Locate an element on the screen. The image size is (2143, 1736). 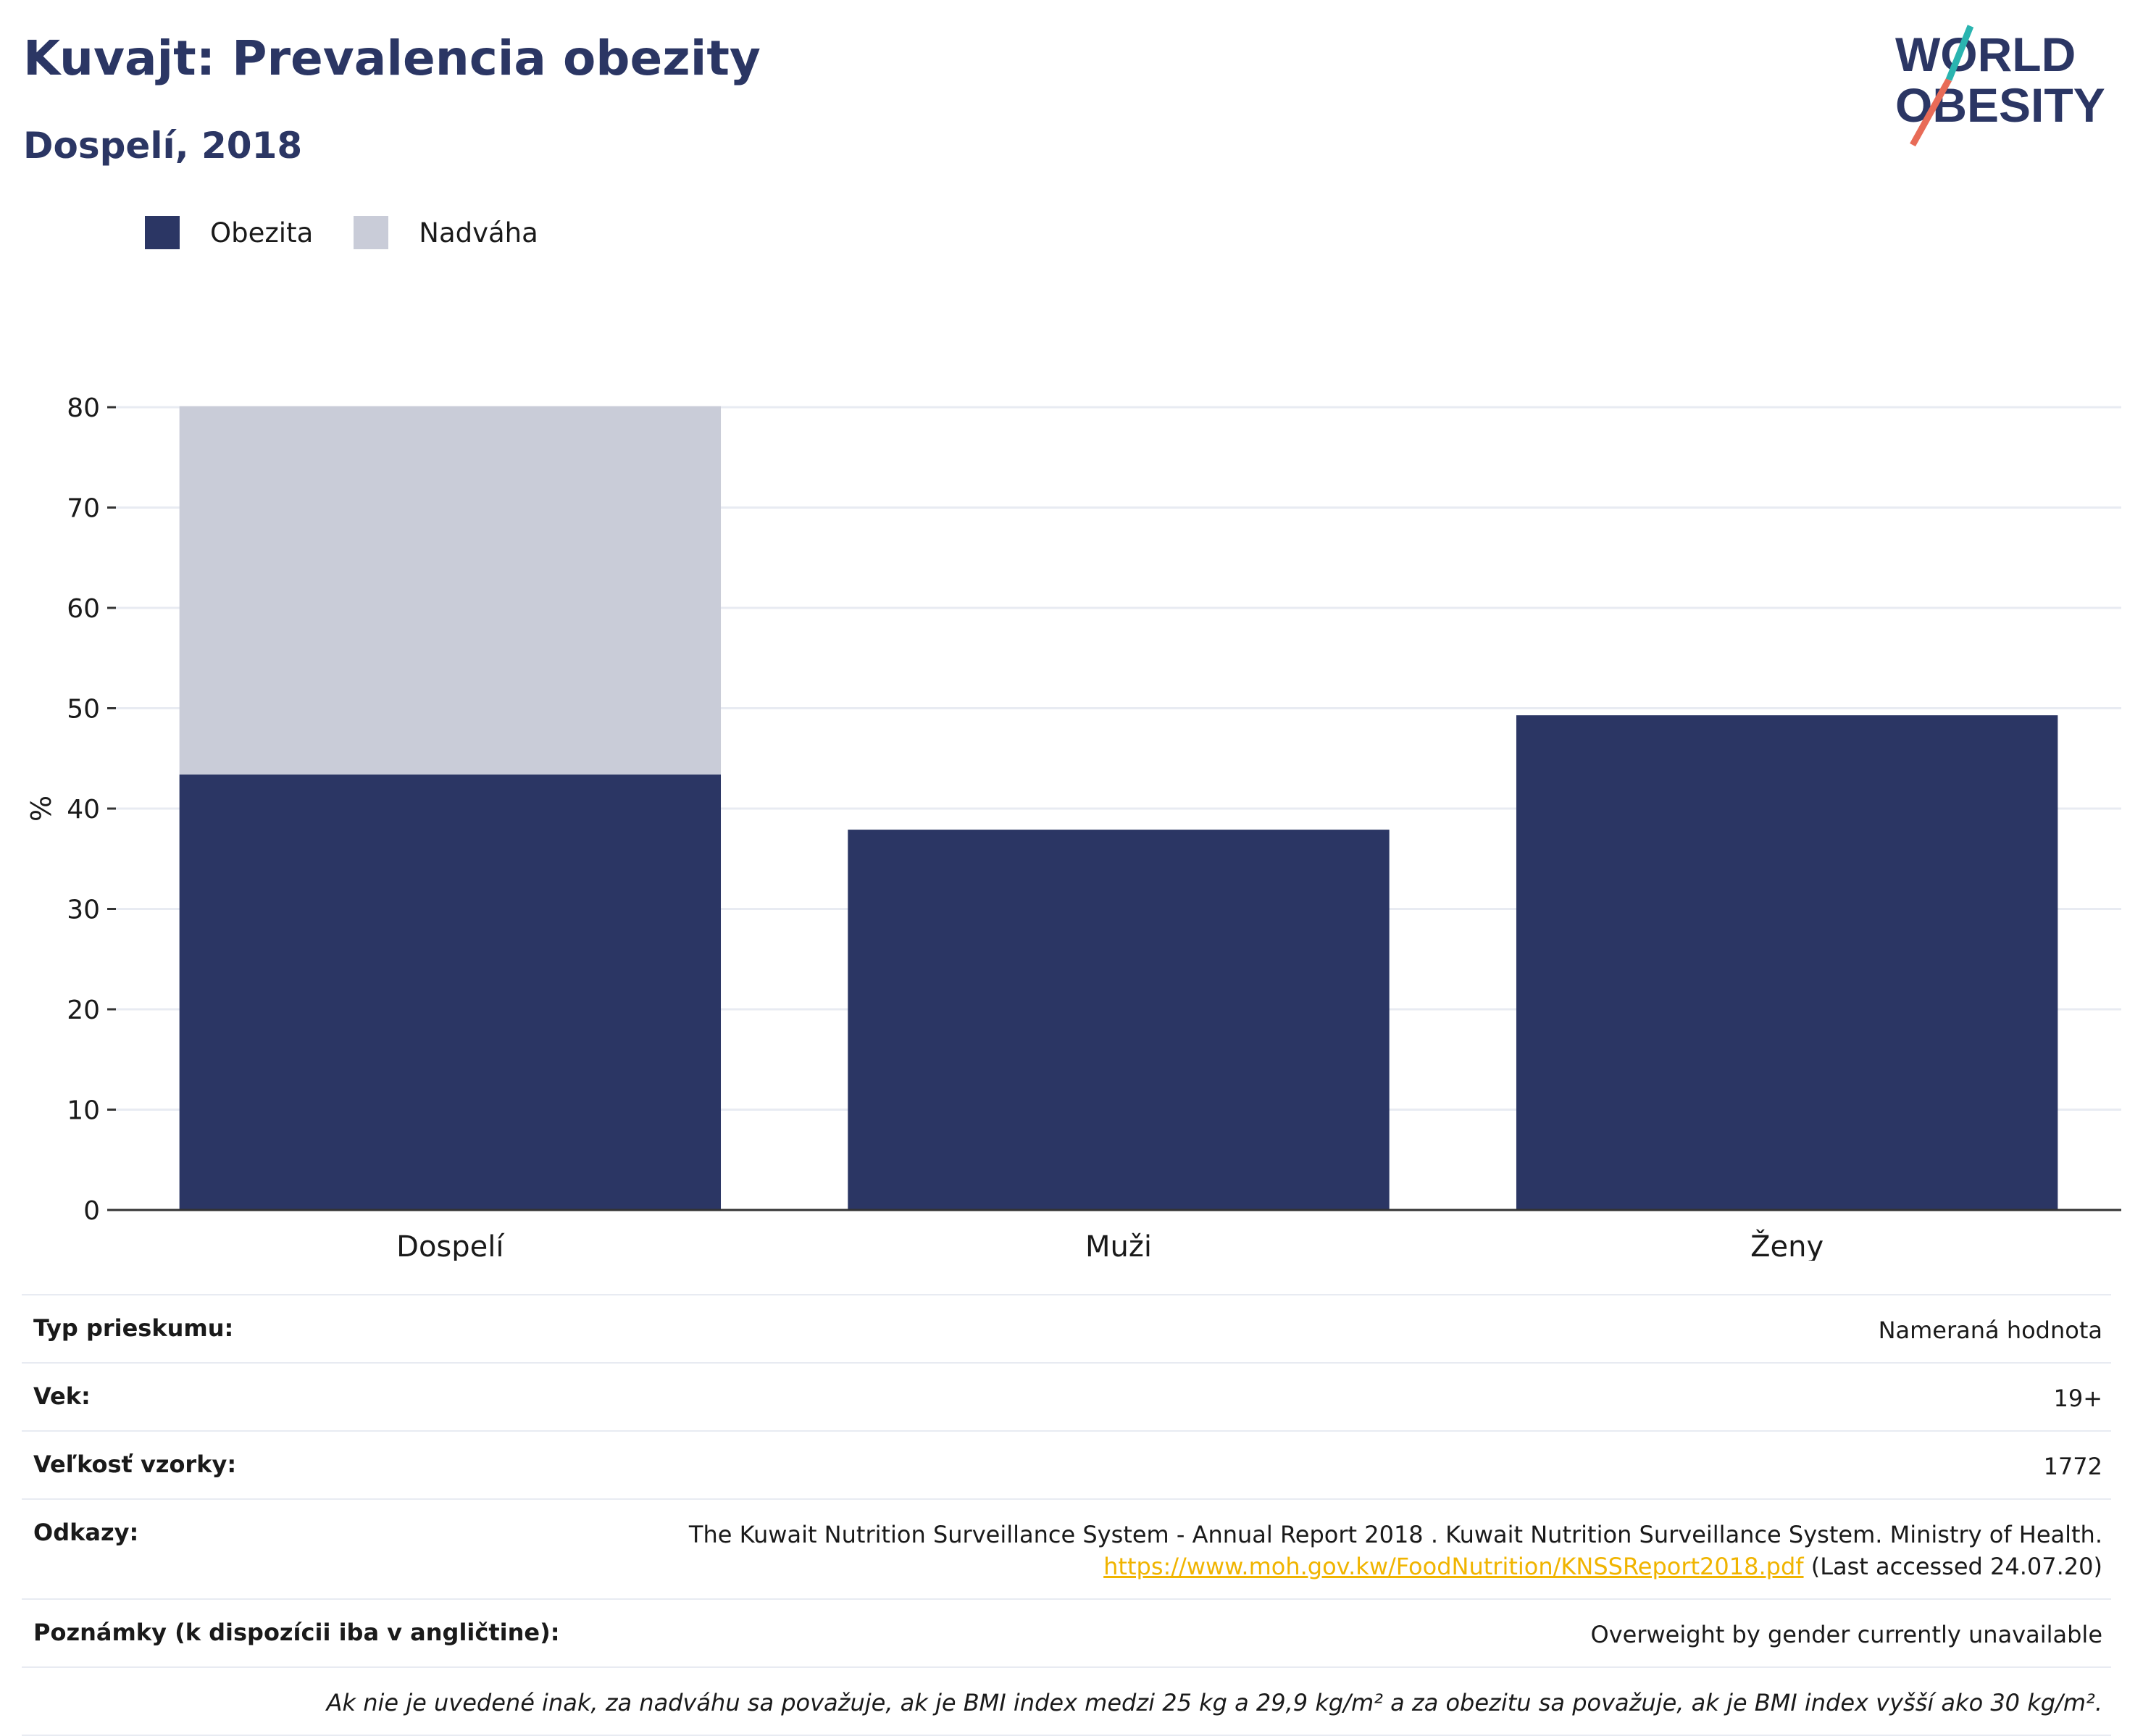
info-value: 1772 is located at coordinates (2073, 1467).